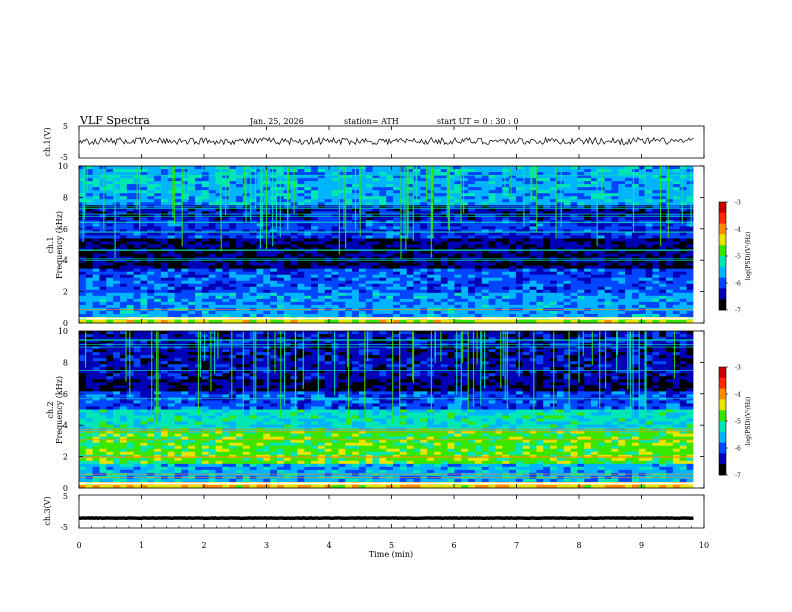  What do you see at coordinates (386, 222) in the screenshot?
I see `narrowband-line` at bounding box center [386, 222].